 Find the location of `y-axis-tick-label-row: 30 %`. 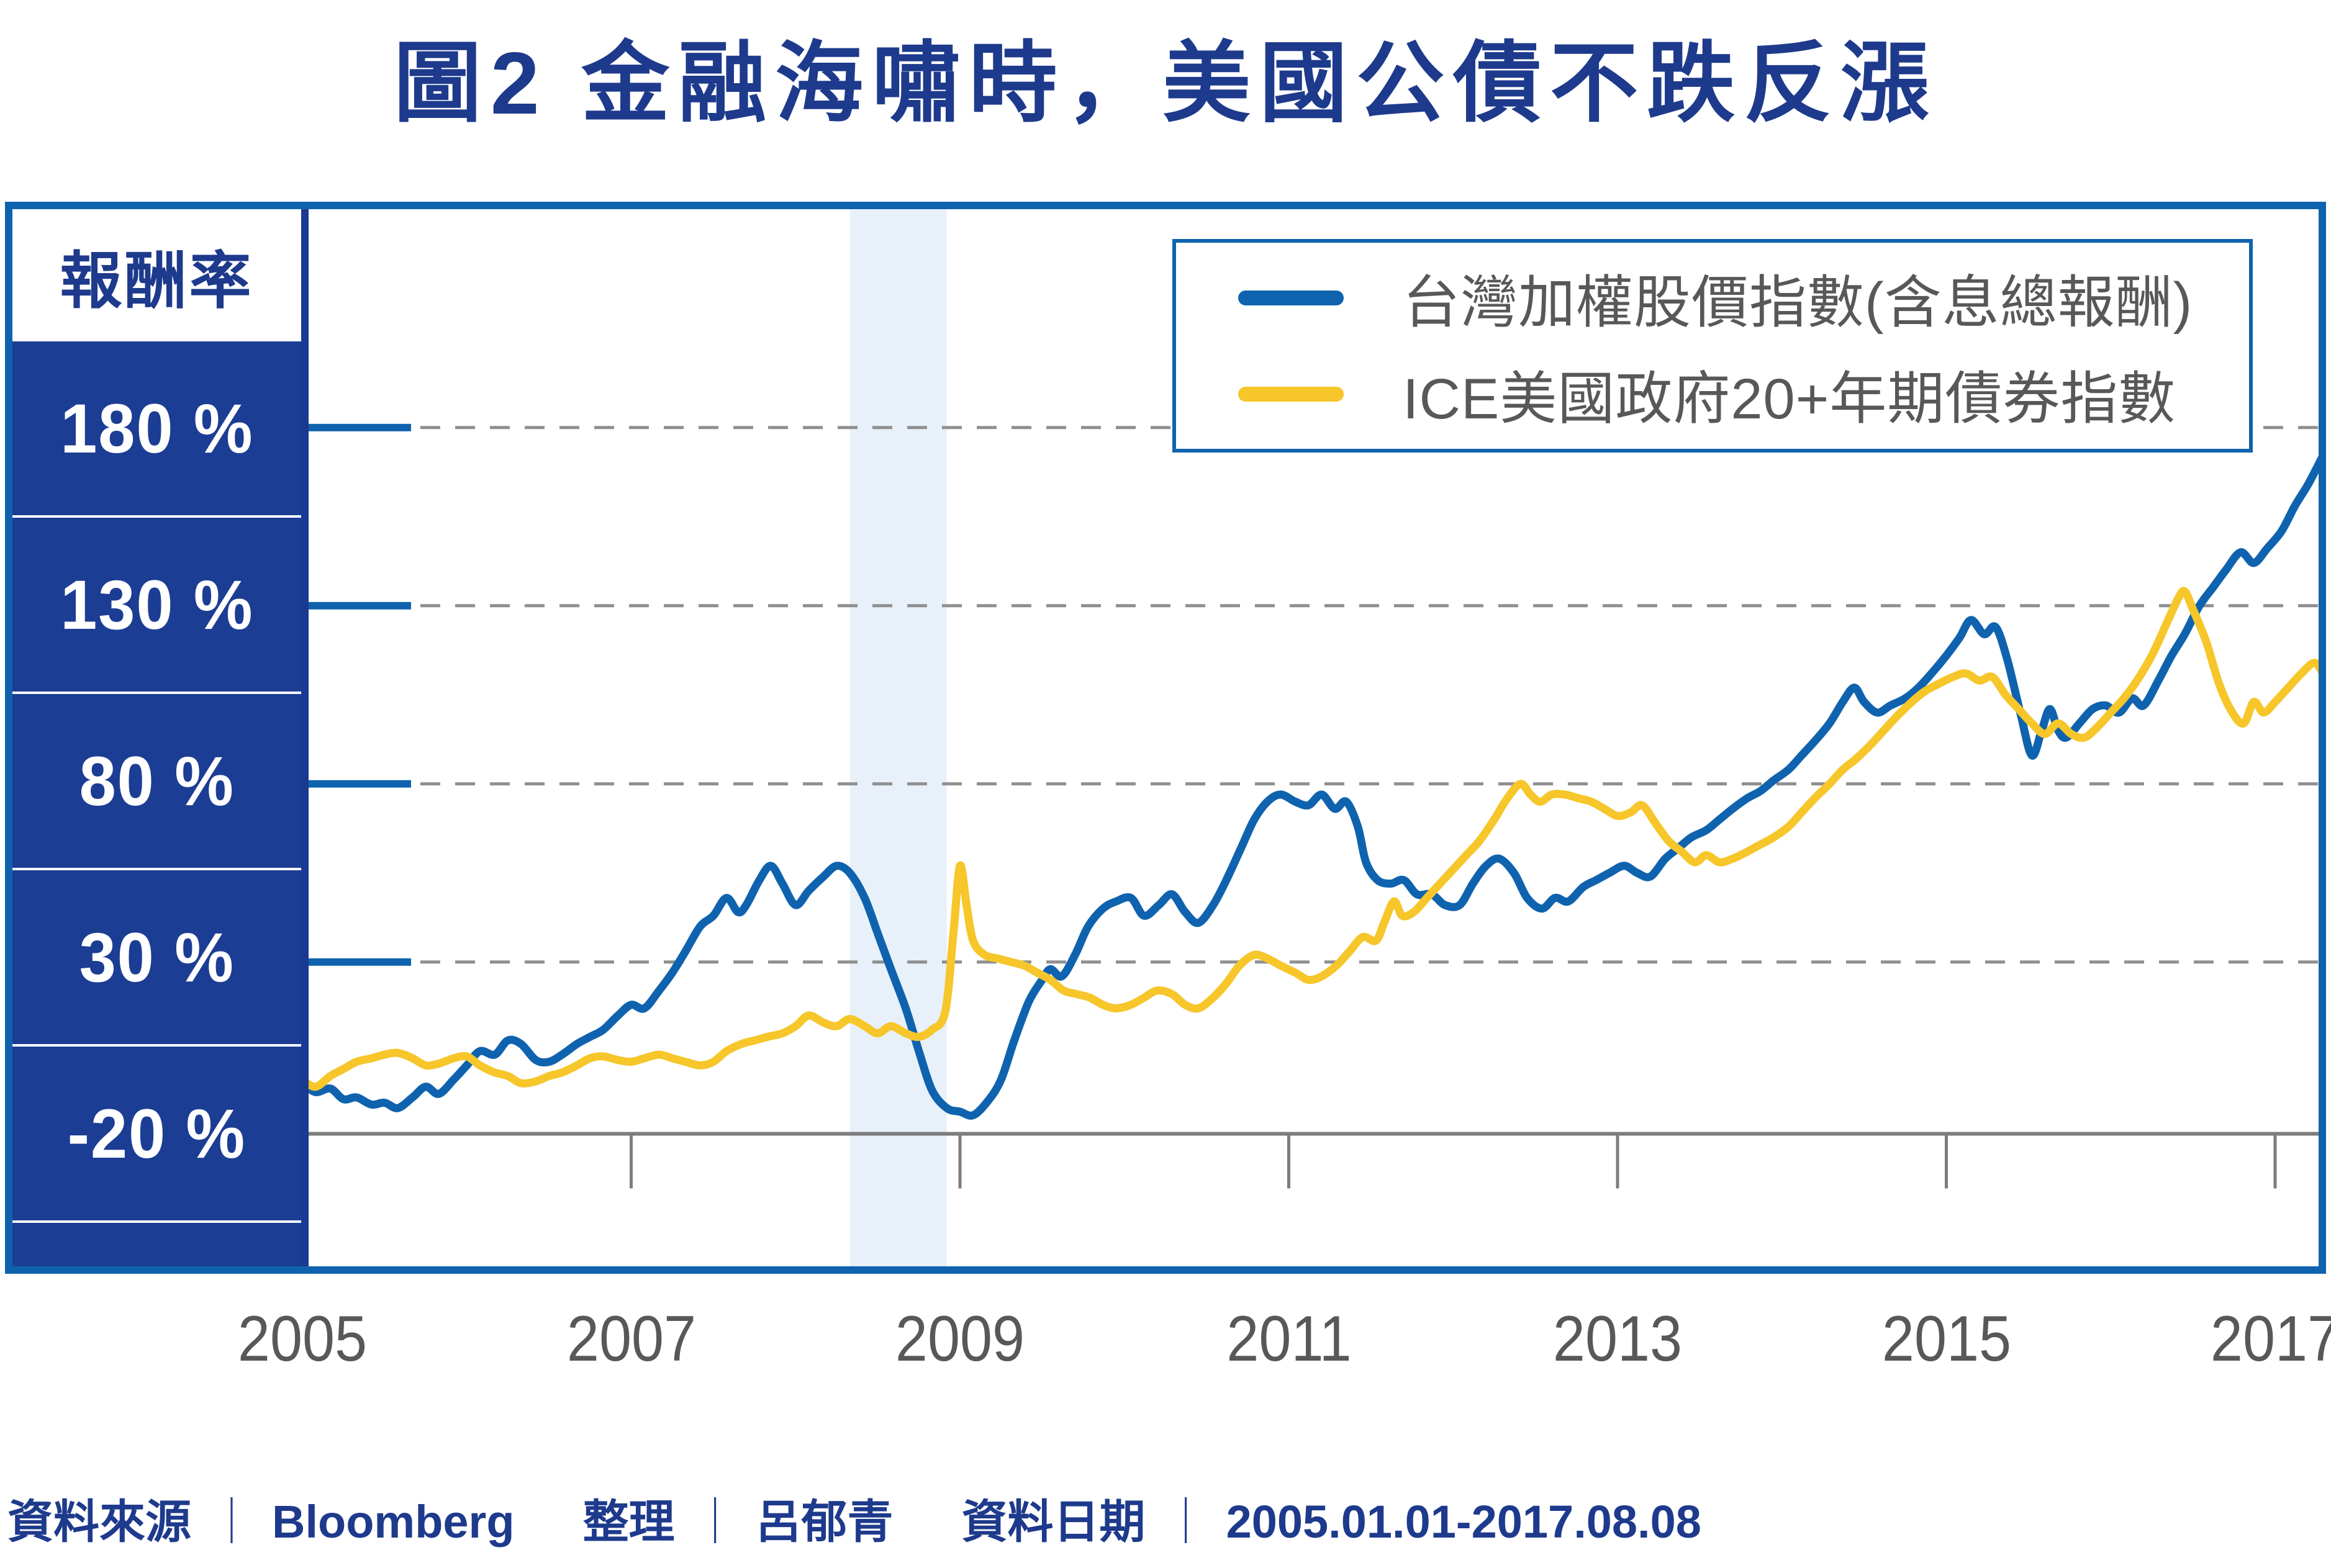

y-axis-tick-label-row: 30 % is located at coordinates (156, 958).